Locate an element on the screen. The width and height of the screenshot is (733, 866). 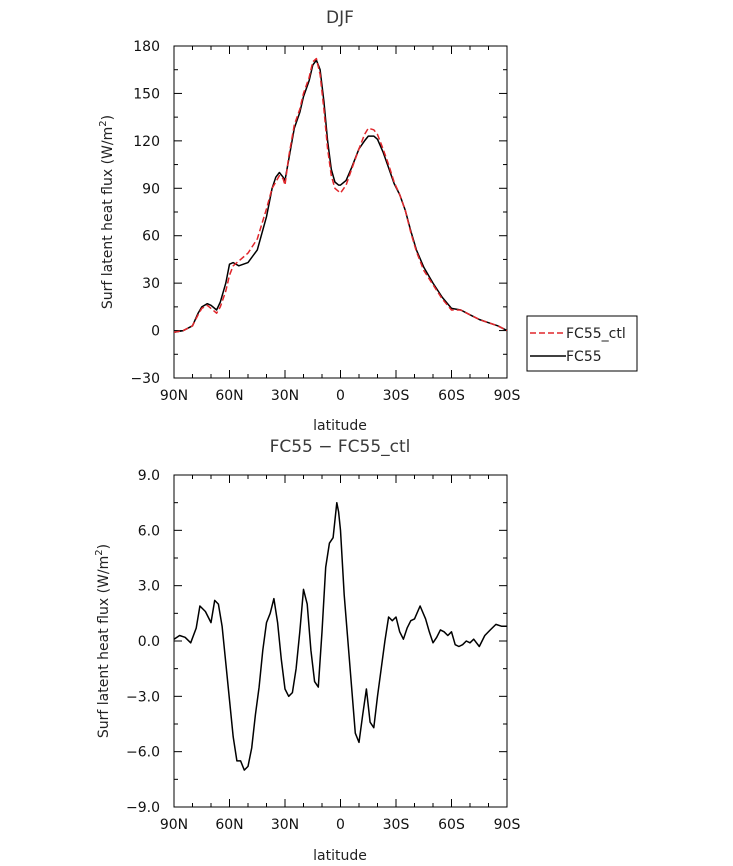
series-line-difference is located at coordinates (340, 636).